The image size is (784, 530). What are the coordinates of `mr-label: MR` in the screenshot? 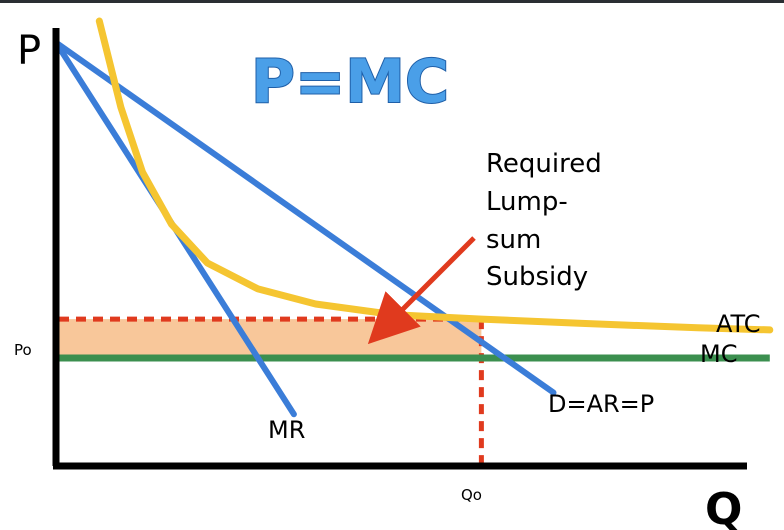 It's located at (286, 430).